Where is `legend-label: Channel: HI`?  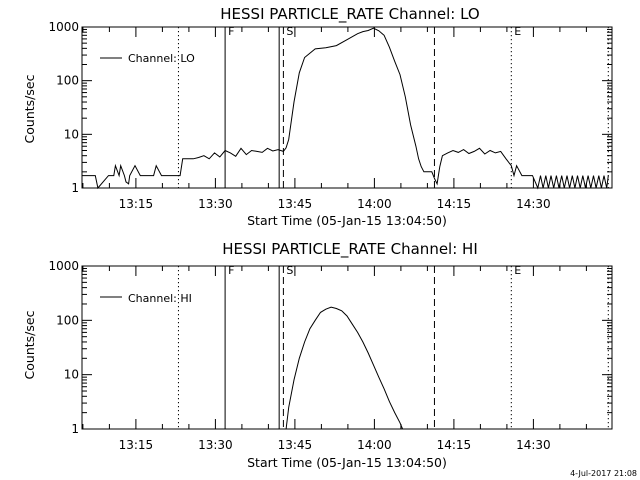 legend-label: Channel: HI is located at coordinates (160, 298).